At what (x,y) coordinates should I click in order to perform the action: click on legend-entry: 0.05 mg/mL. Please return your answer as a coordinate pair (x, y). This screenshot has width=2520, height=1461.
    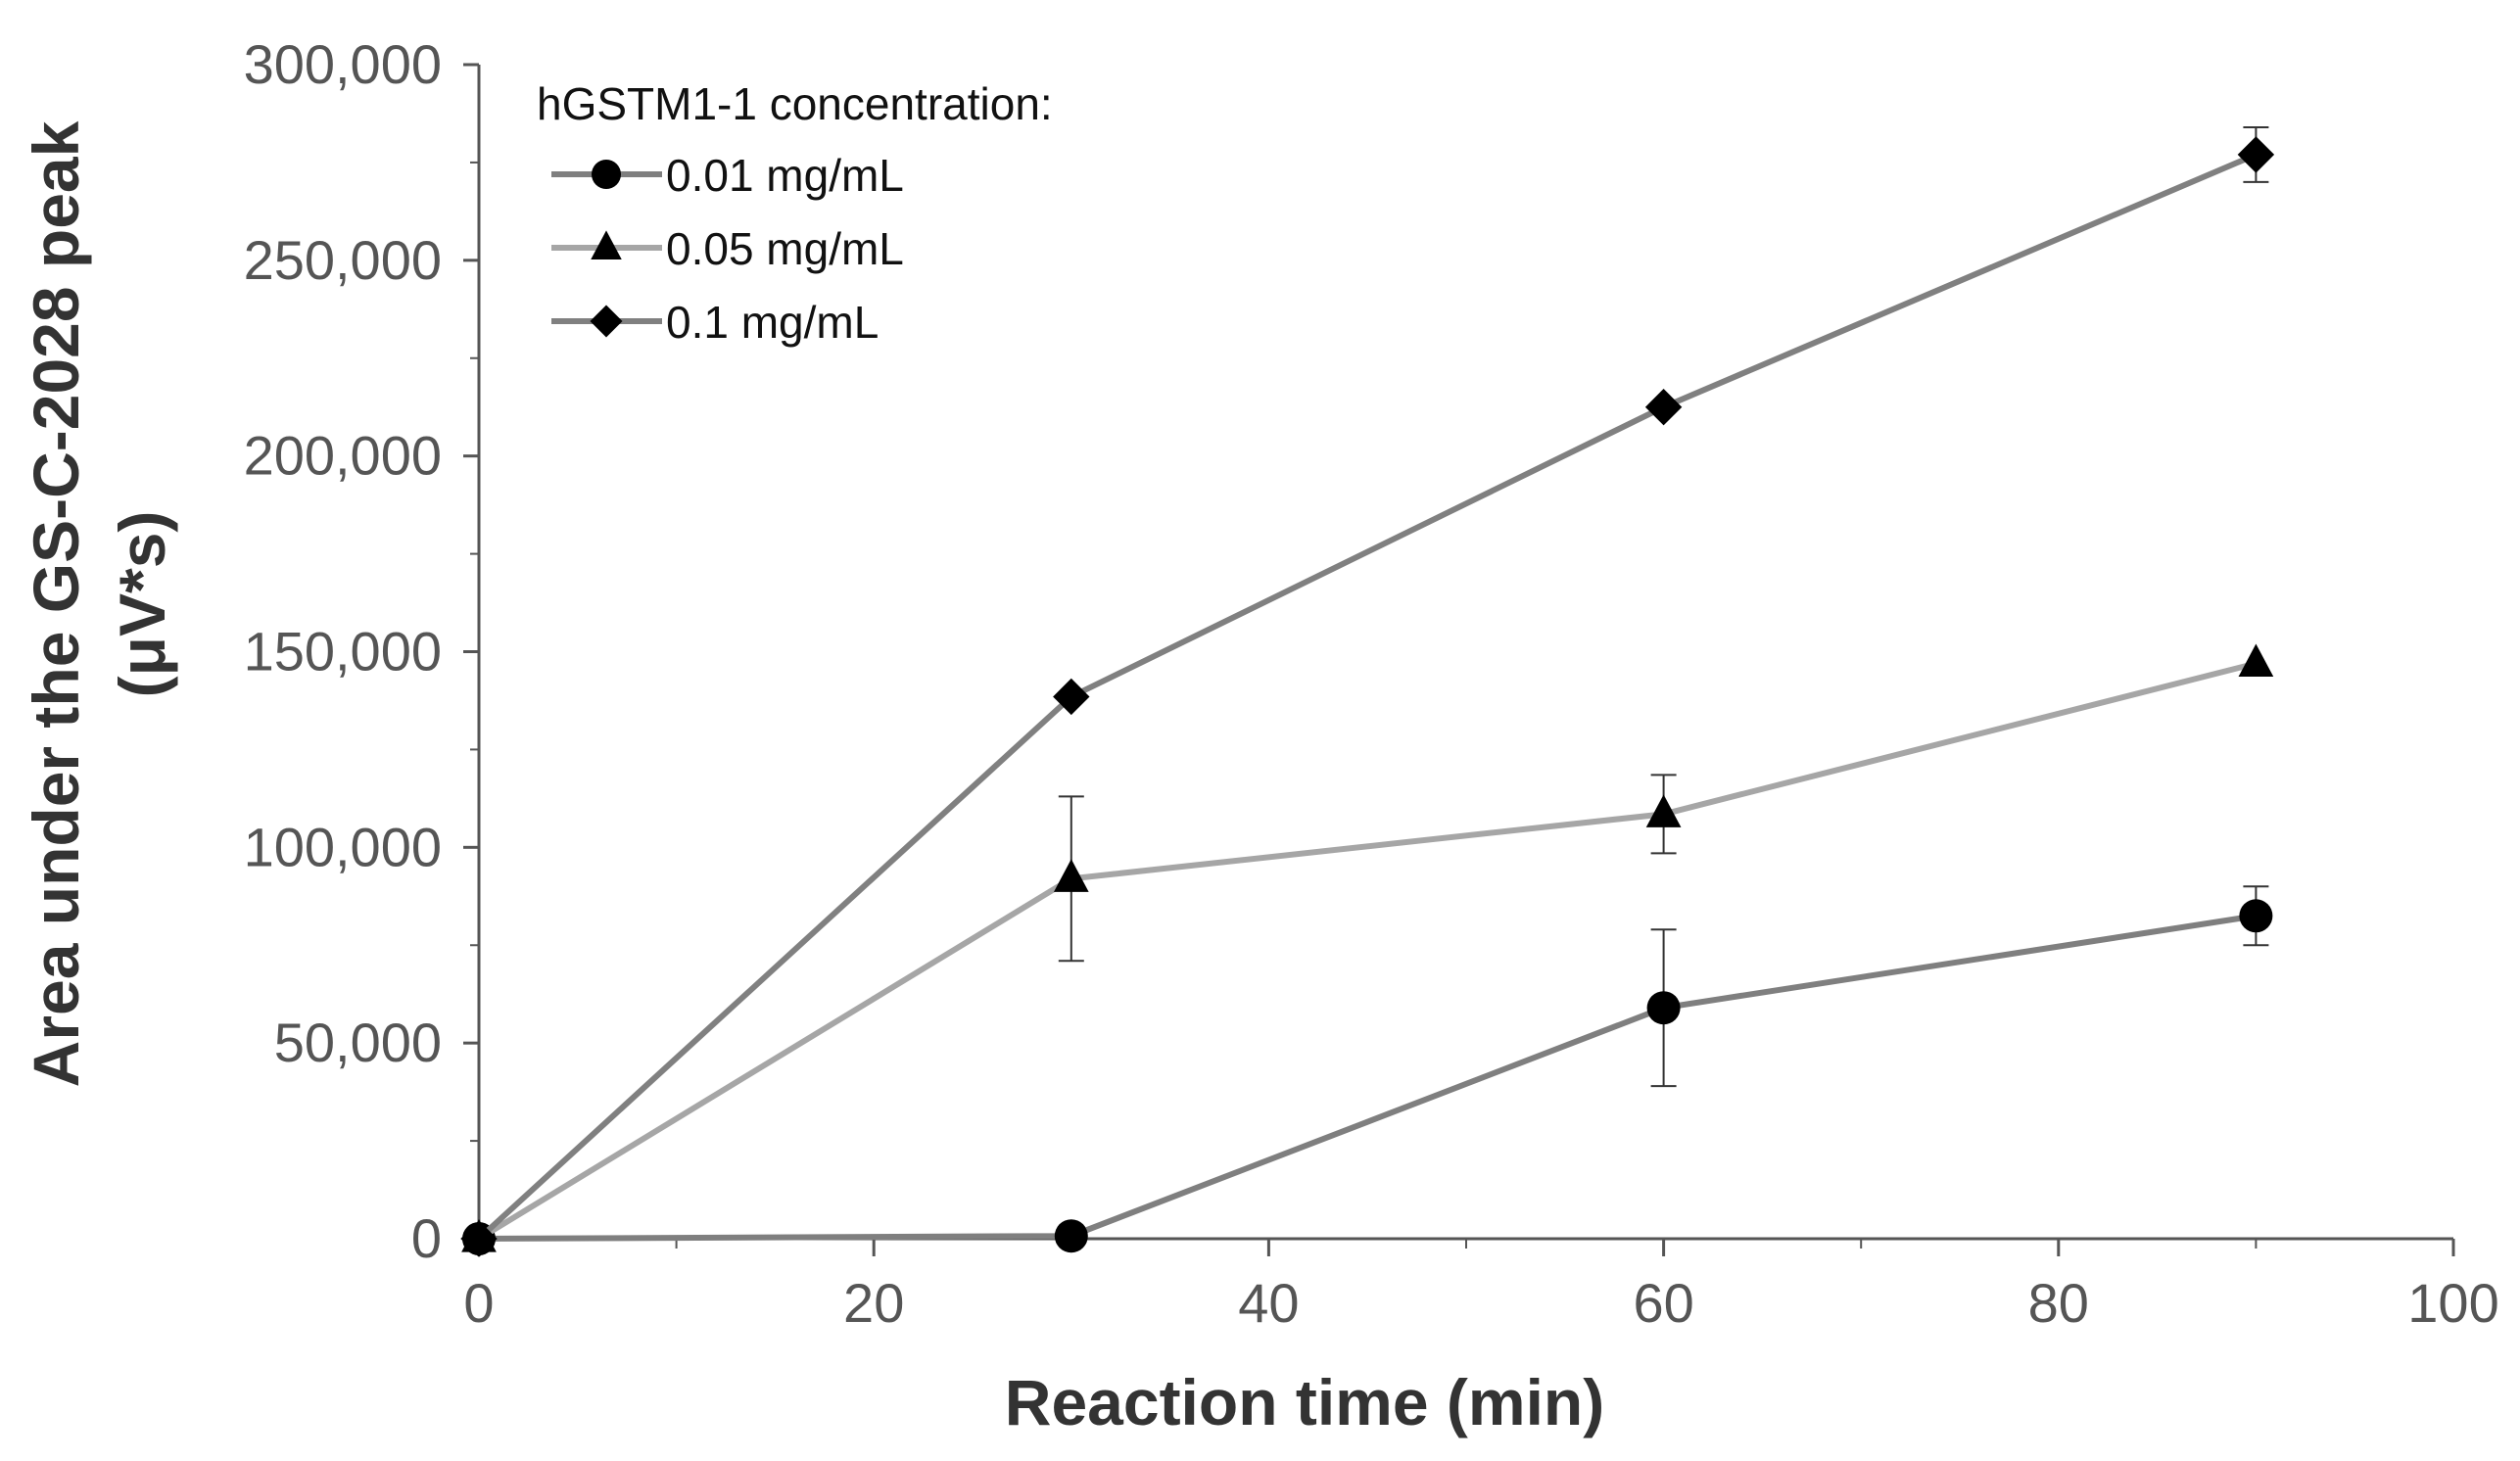
    Looking at the image, I should click on (727, 248).